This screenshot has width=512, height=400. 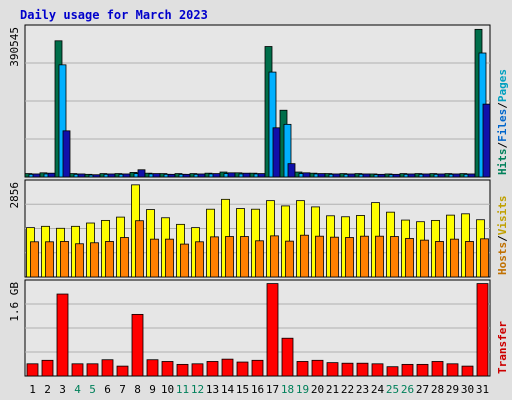 What do you see at coordinates (347, 389) in the screenshot?
I see `day-label-22: 22` at bounding box center [347, 389].